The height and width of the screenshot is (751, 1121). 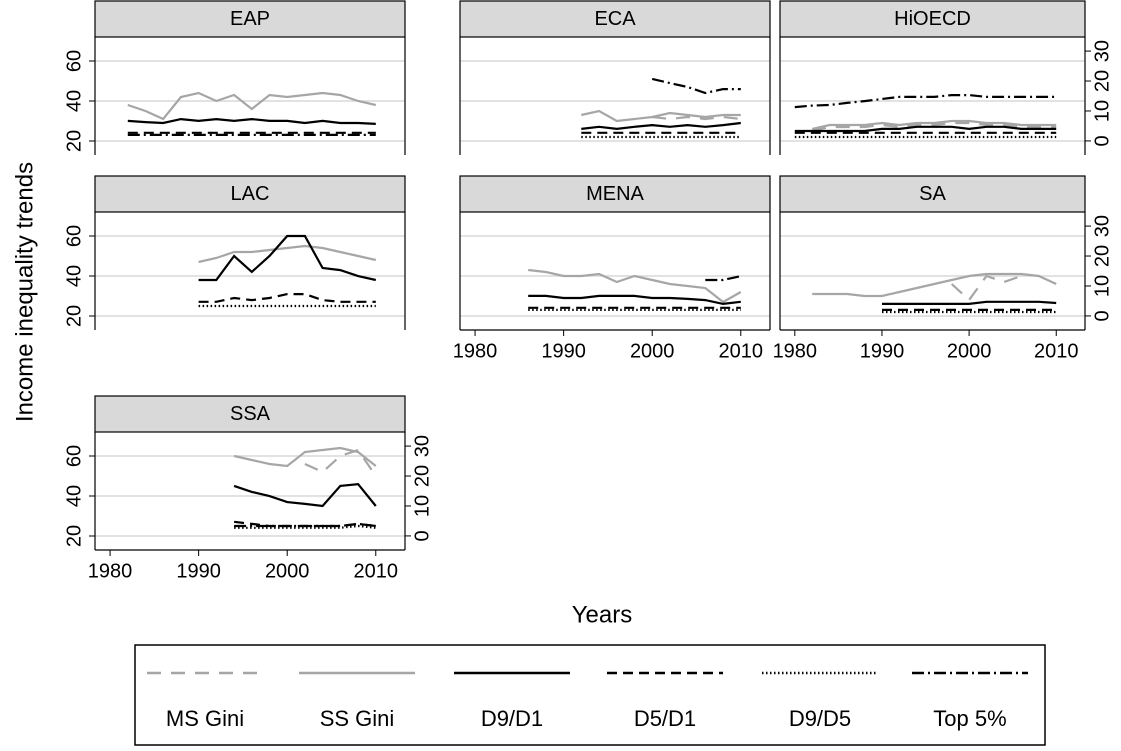 What do you see at coordinates (357, 718) in the screenshot?
I see `legend-label: SS Gini` at bounding box center [357, 718].